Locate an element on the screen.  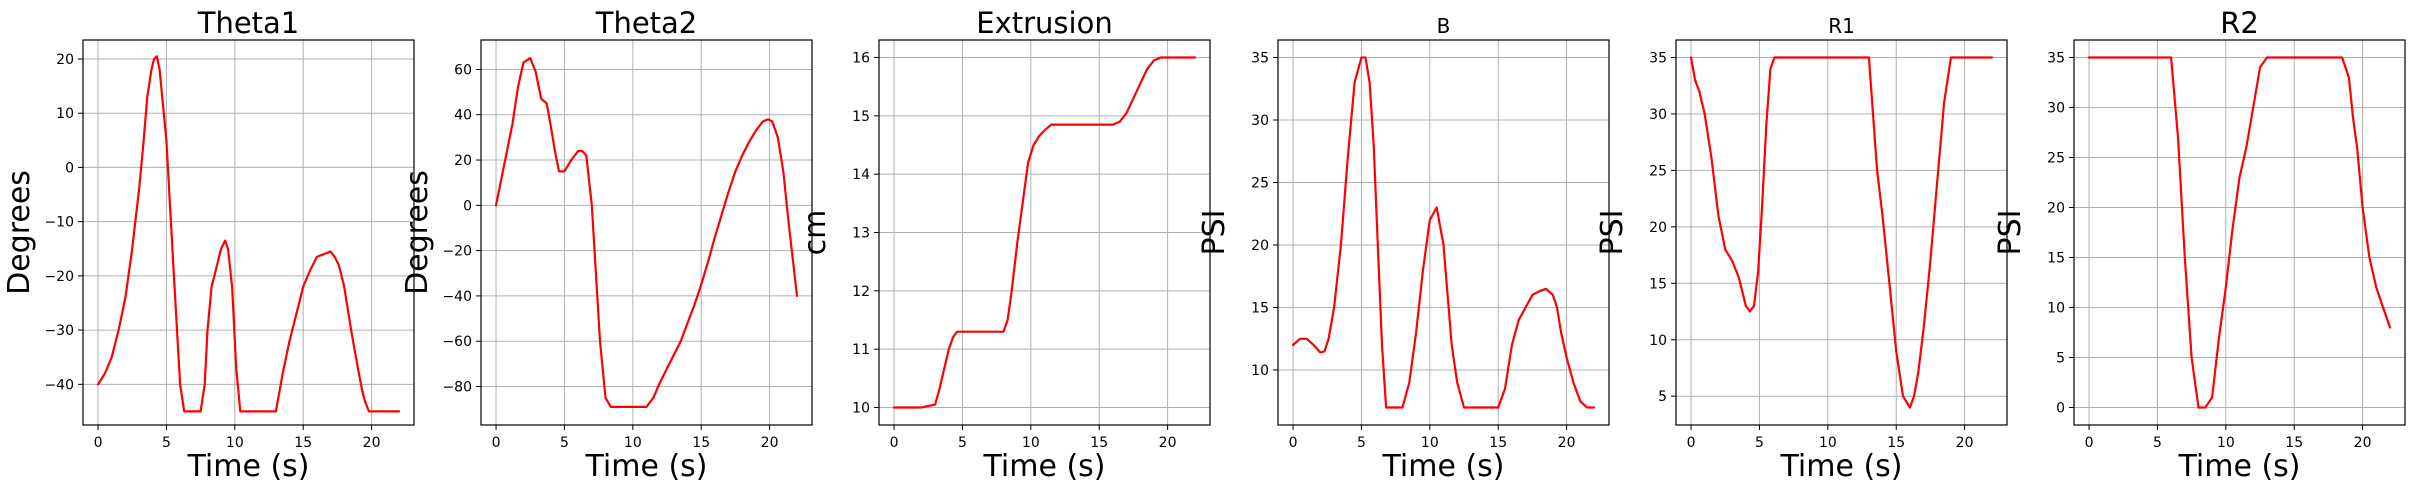
y-tick-label: −60 is located at coordinates (457, 342).